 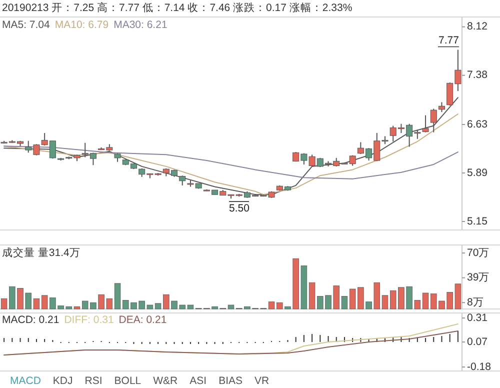 What do you see at coordinates (62, 380) in the screenshot?
I see `text: KDJ` at bounding box center [62, 380].